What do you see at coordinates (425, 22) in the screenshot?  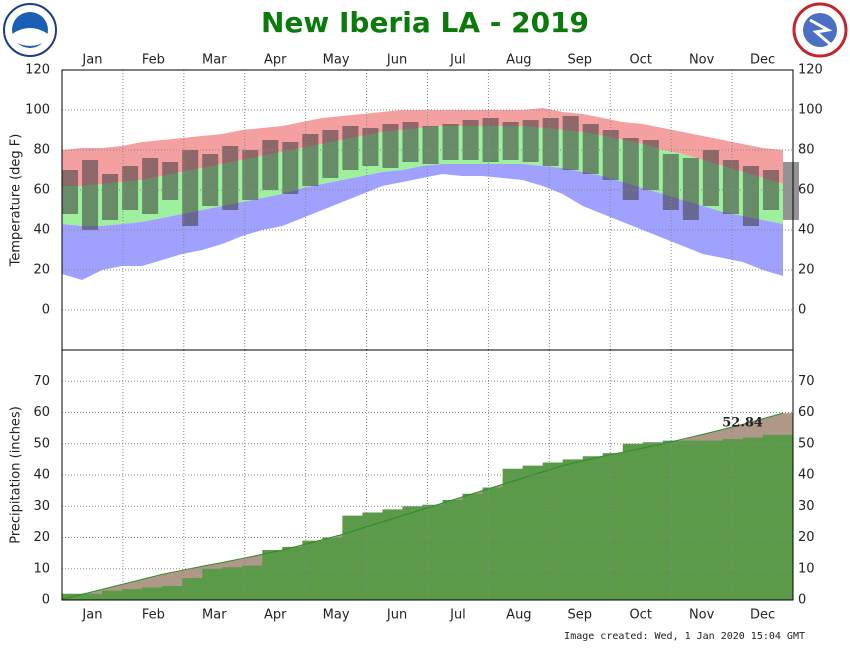 I see `chart-title: New Iberia LA - 2019` at bounding box center [425, 22].